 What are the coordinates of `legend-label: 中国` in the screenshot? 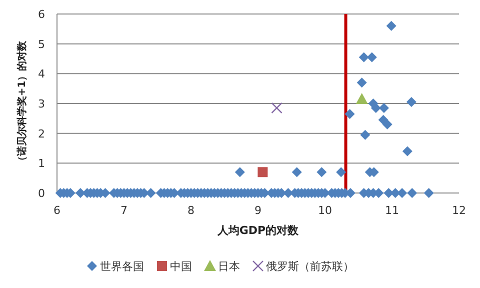 It's located at (181, 266).